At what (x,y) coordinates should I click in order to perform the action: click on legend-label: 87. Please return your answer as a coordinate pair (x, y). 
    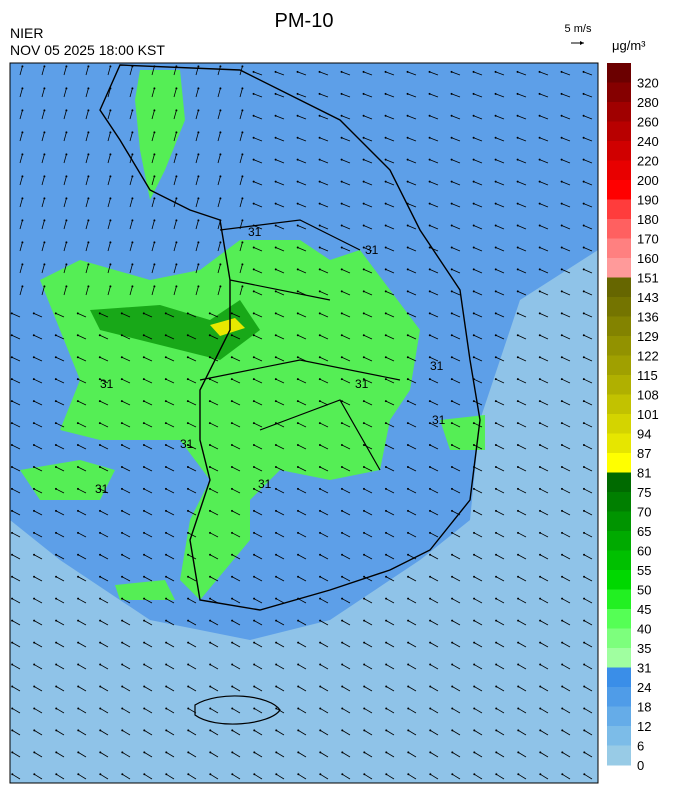
    Looking at the image, I should click on (644, 453).